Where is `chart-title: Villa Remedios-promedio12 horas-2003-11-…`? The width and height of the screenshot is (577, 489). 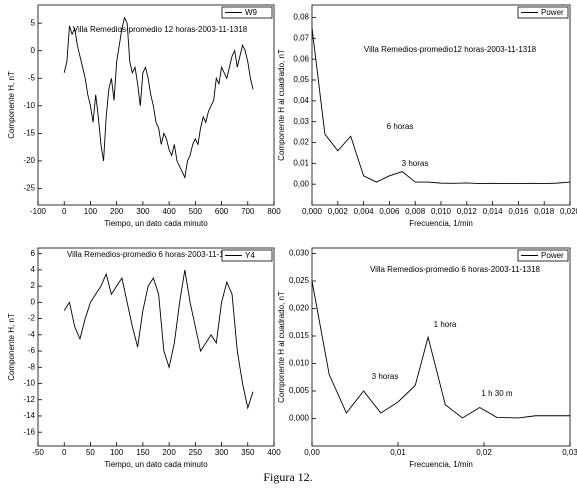 chart-title: Villa Remedios-promedio12 horas-2003-11-… is located at coordinates (450, 49).